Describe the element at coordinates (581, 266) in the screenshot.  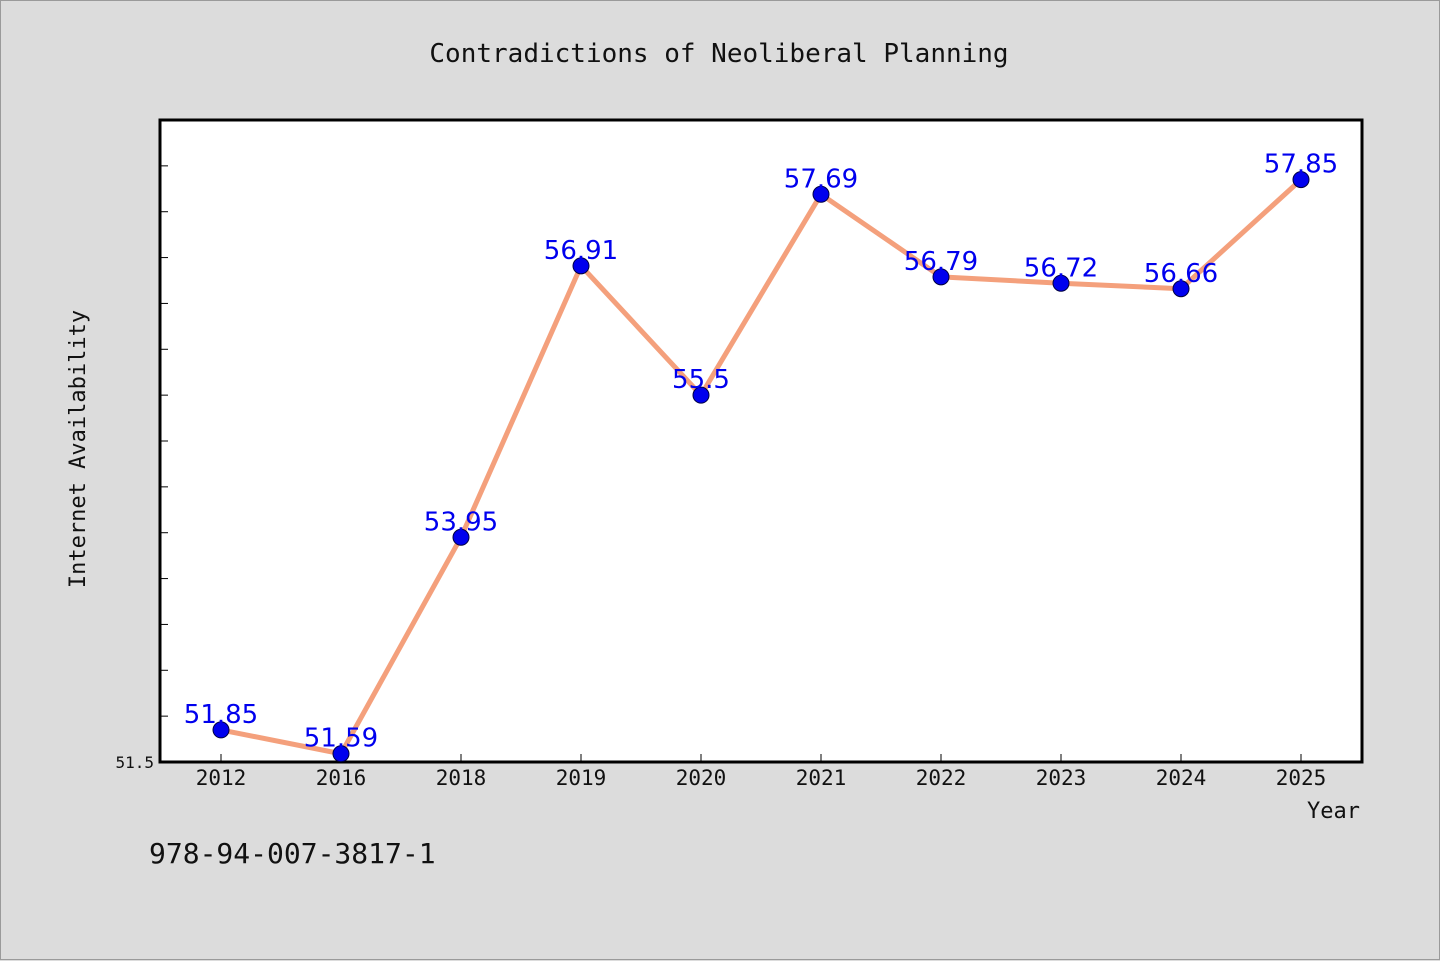
I see `data-point-2019` at that location.